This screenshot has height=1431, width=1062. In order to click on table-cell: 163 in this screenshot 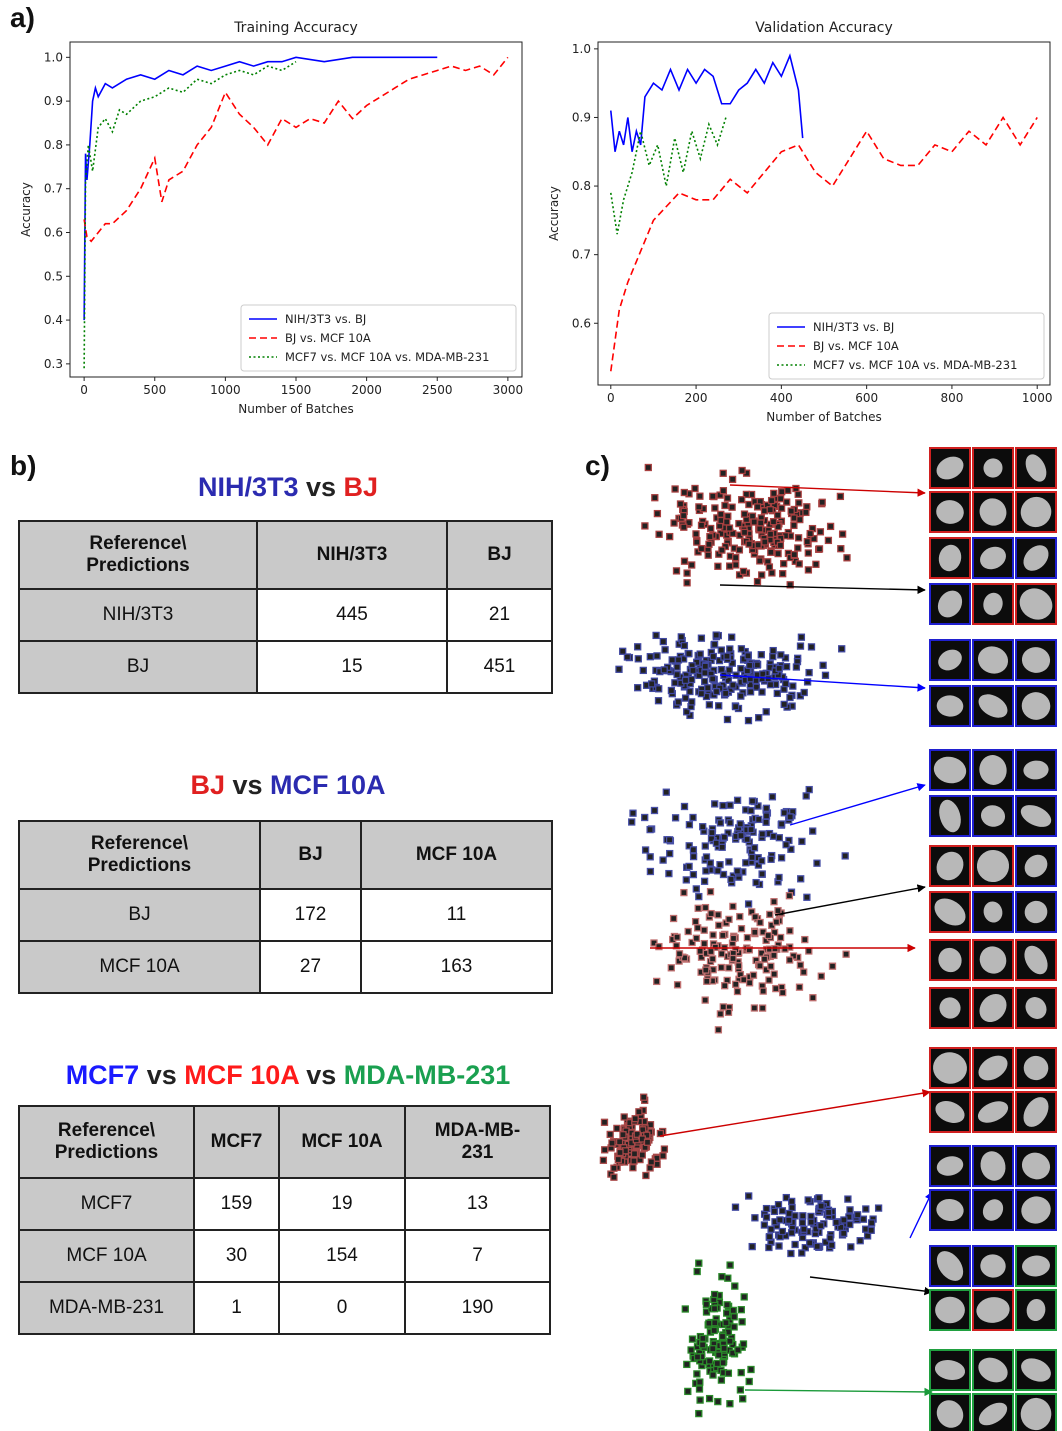, I will do `click(456, 967)`.